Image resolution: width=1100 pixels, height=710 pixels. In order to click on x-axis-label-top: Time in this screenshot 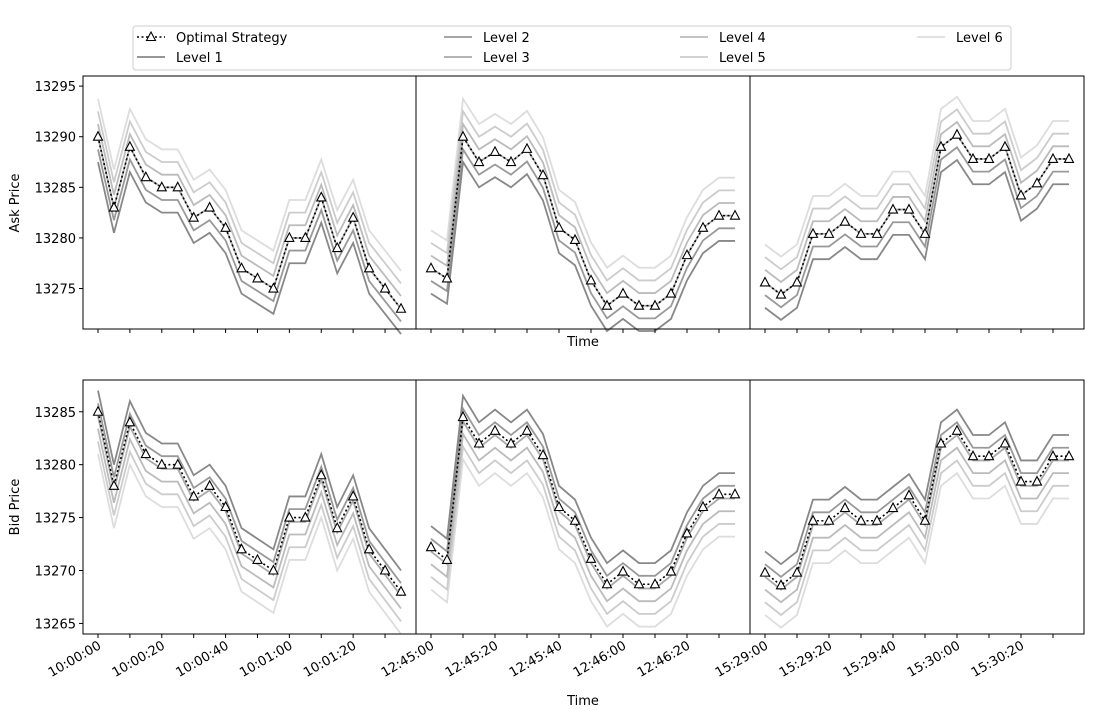, I will do `click(582, 342)`.